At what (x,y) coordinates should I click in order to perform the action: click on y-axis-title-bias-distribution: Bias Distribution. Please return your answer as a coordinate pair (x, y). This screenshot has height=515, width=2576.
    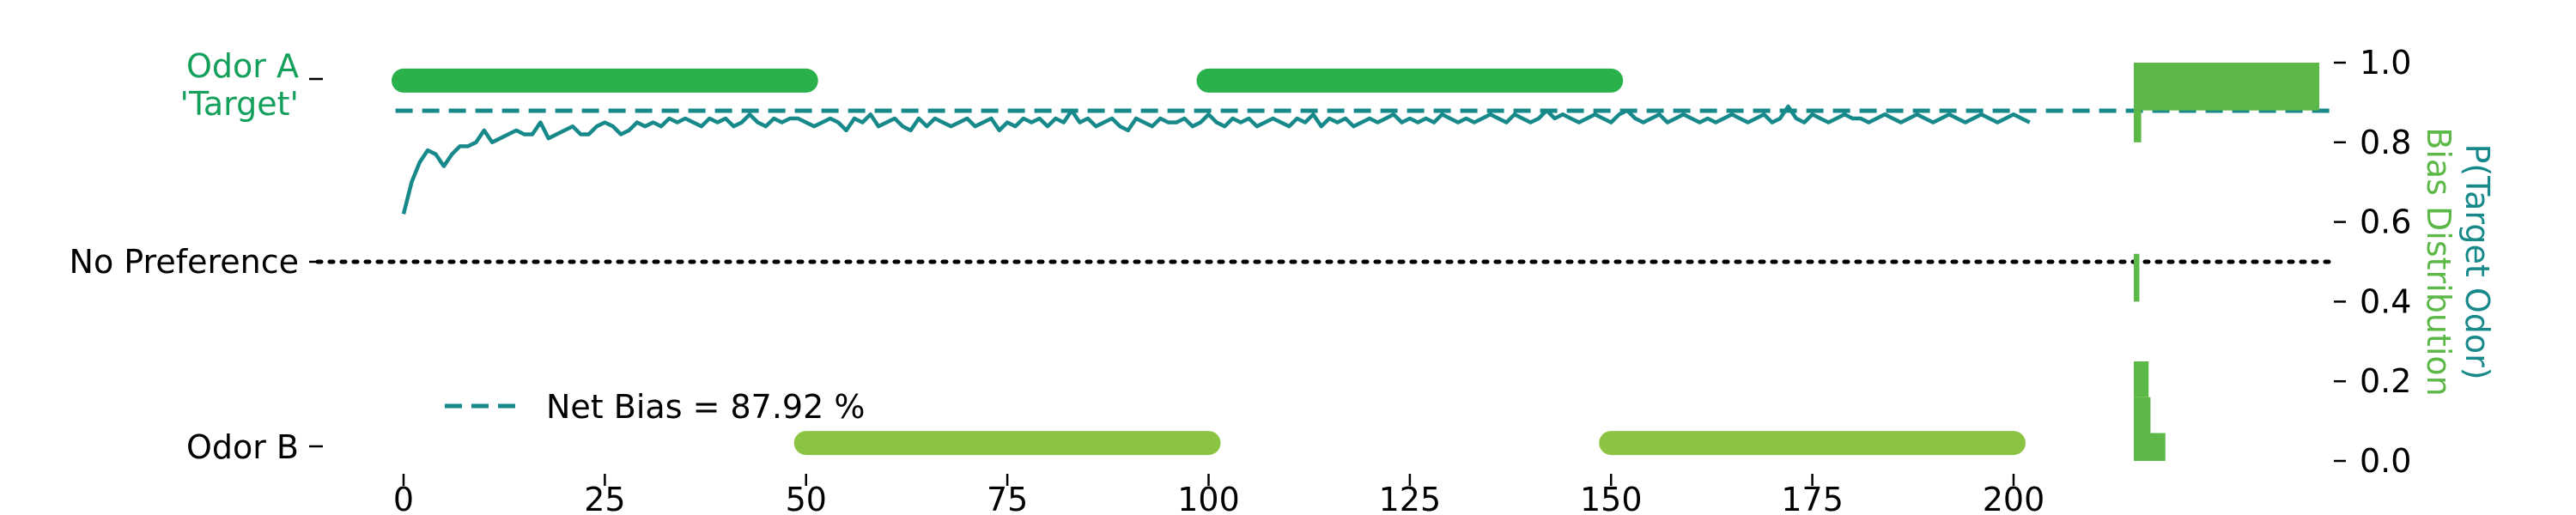
    Looking at the image, I should click on (2439, 261).